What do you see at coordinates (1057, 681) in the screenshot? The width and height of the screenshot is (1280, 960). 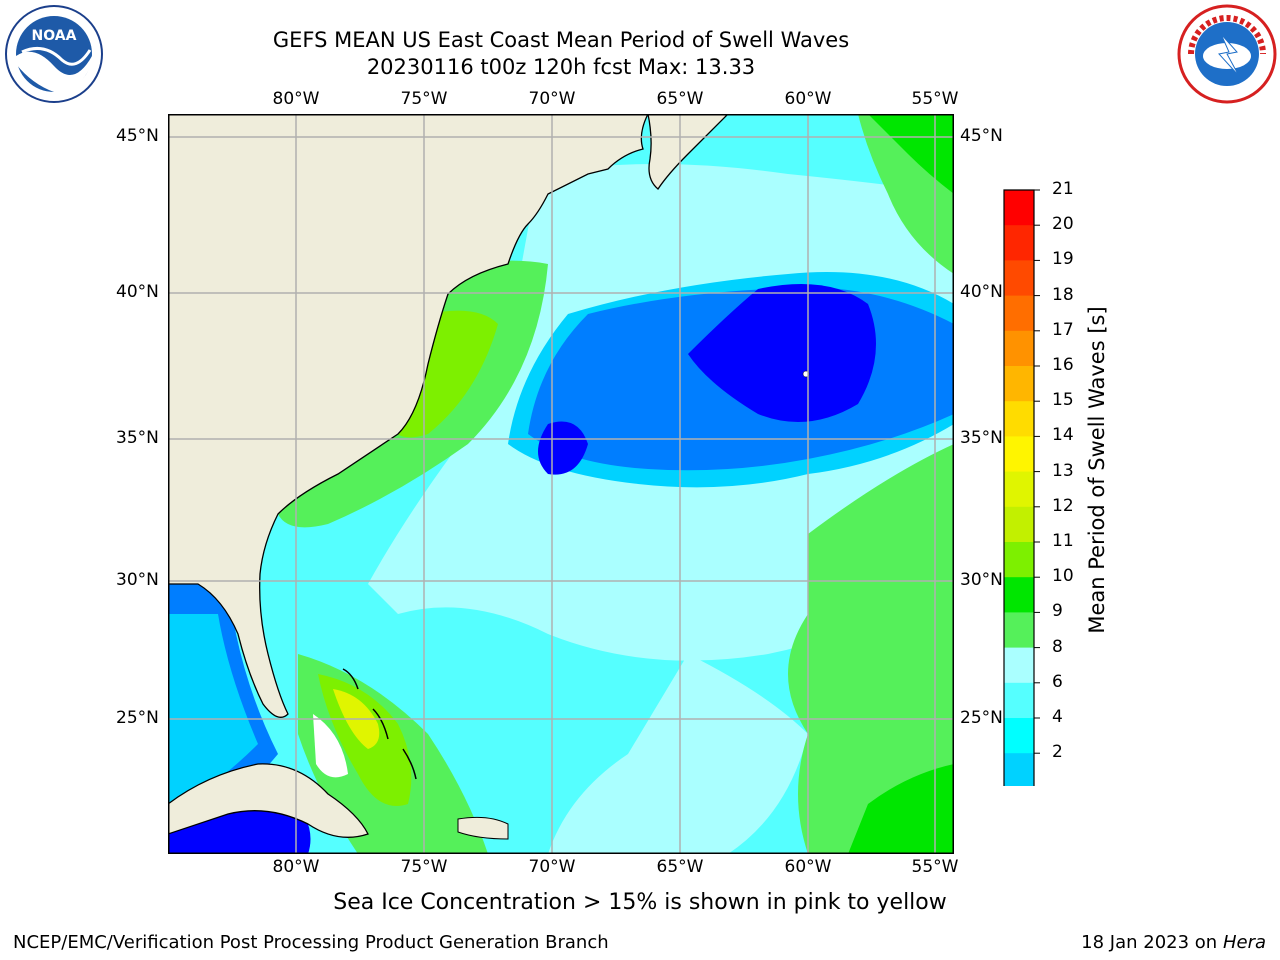 I see `colorbar-tick-label: 6` at bounding box center [1057, 681].